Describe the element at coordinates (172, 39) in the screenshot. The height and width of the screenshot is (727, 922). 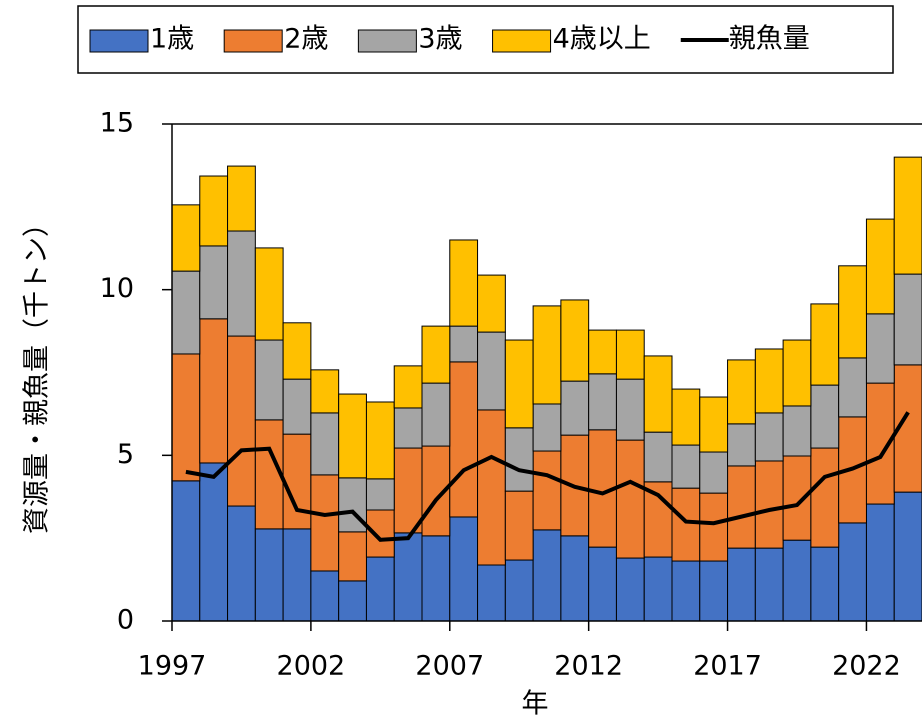
I see `legend-label: 1歳` at that location.